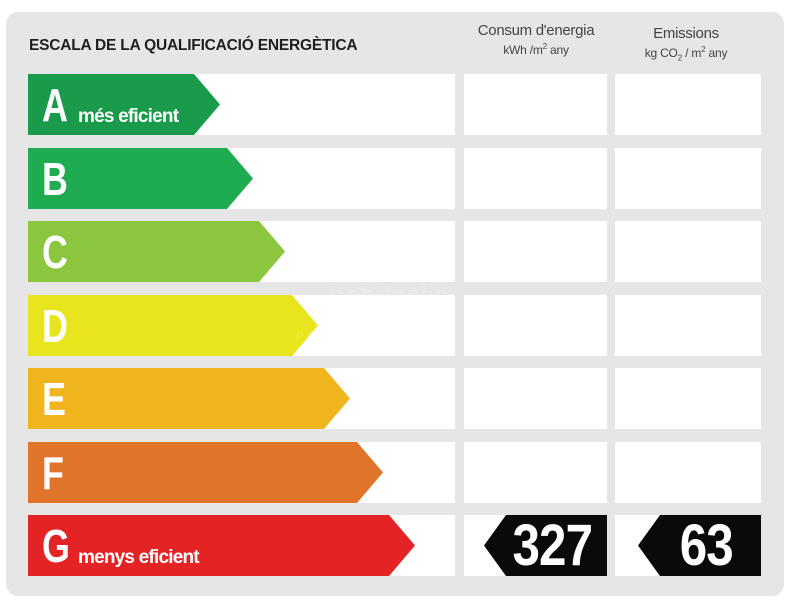 The width and height of the screenshot is (791, 600). What do you see at coordinates (55, 105) in the screenshot?
I see `rating-letter: A` at bounding box center [55, 105].